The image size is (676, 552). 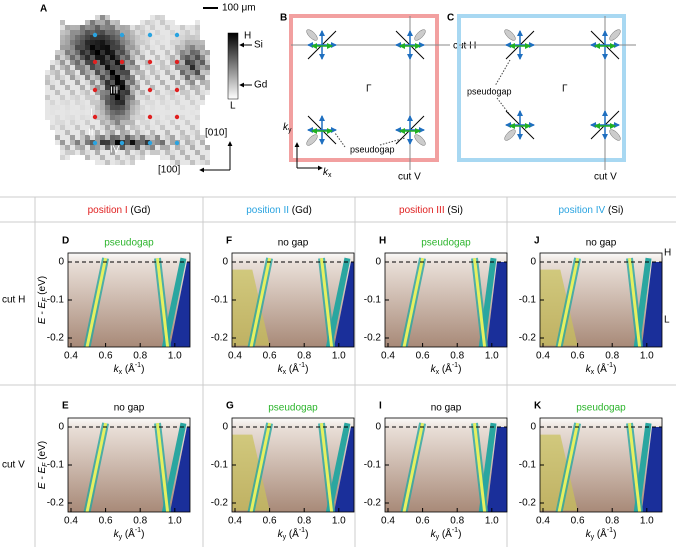 I want to click on x-axis-label: ky (Å-1), so click(x=446, y=534).